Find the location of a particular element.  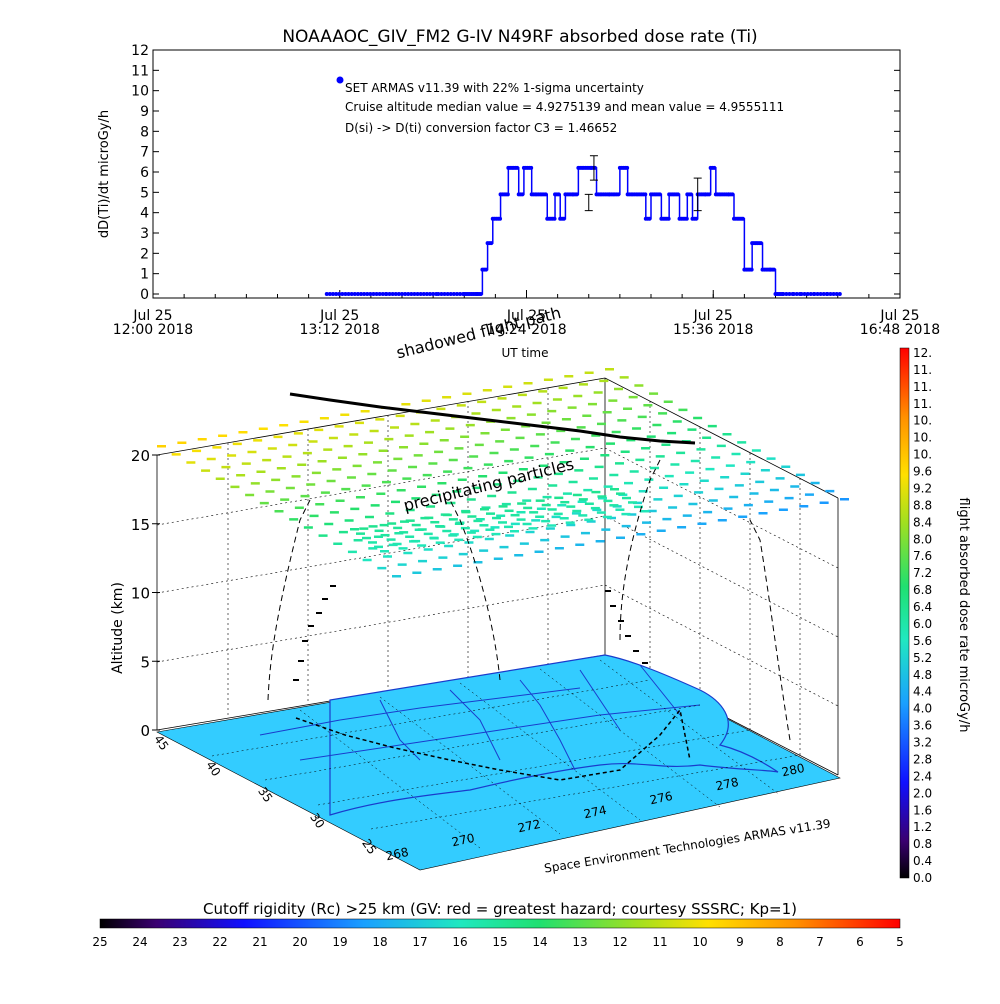

y-tick-label: 11 is located at coordinates (140, 71).